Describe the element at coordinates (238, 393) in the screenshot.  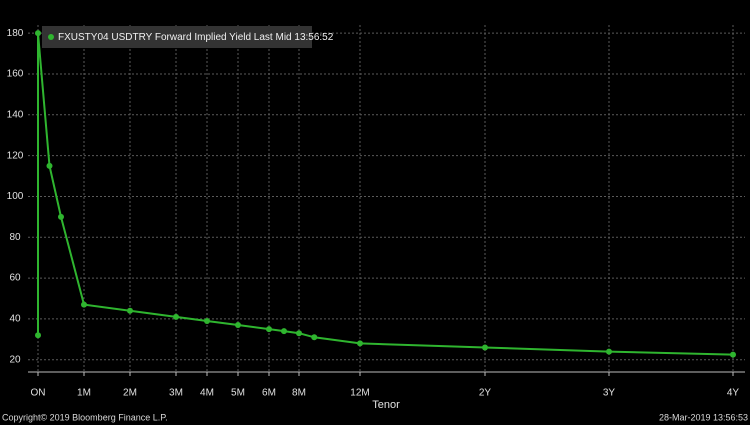
I see `x-tick-label: 5M` at that location.